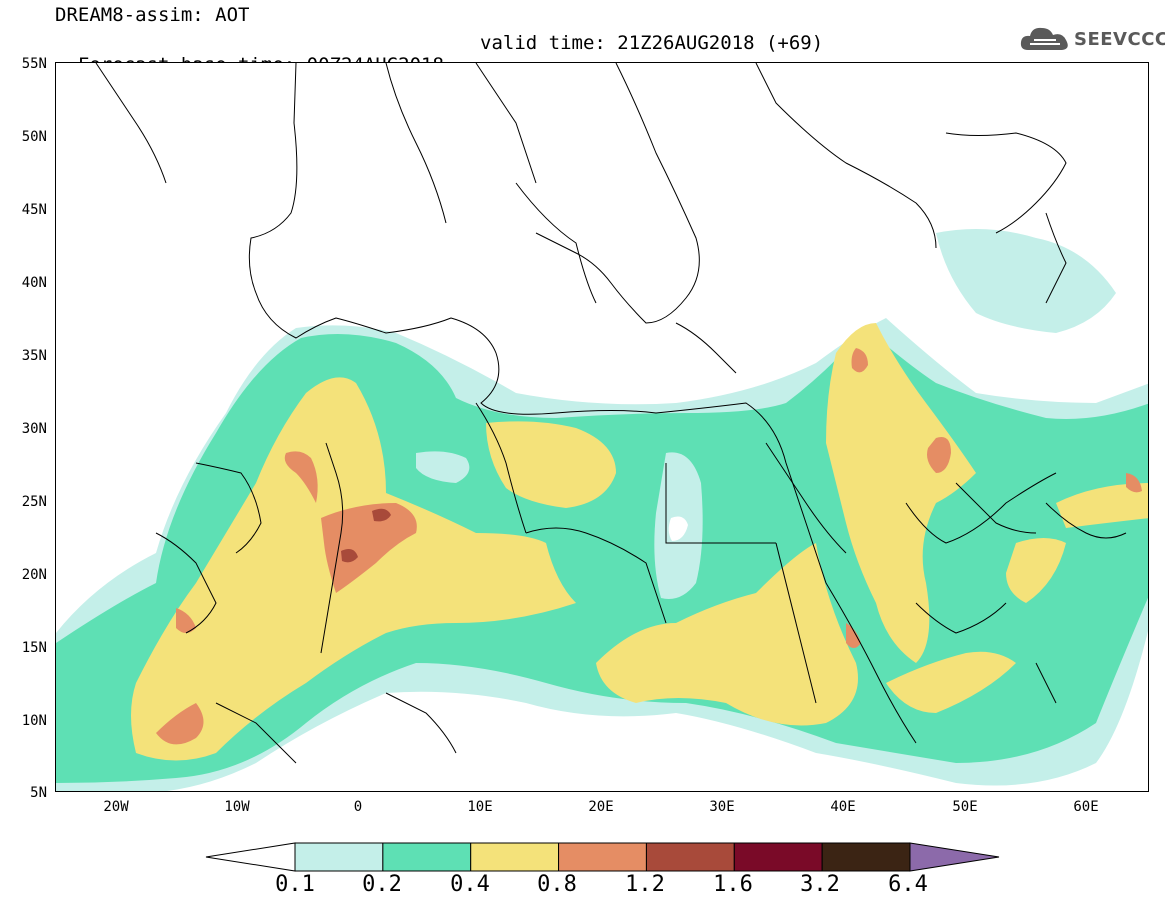 The width and height of the screenshot is (1165, 905). What do you see at coordinates (34, 648) in the screenshot?
I see `lat-label-15n: 15N` at bounding box center [34, 648].